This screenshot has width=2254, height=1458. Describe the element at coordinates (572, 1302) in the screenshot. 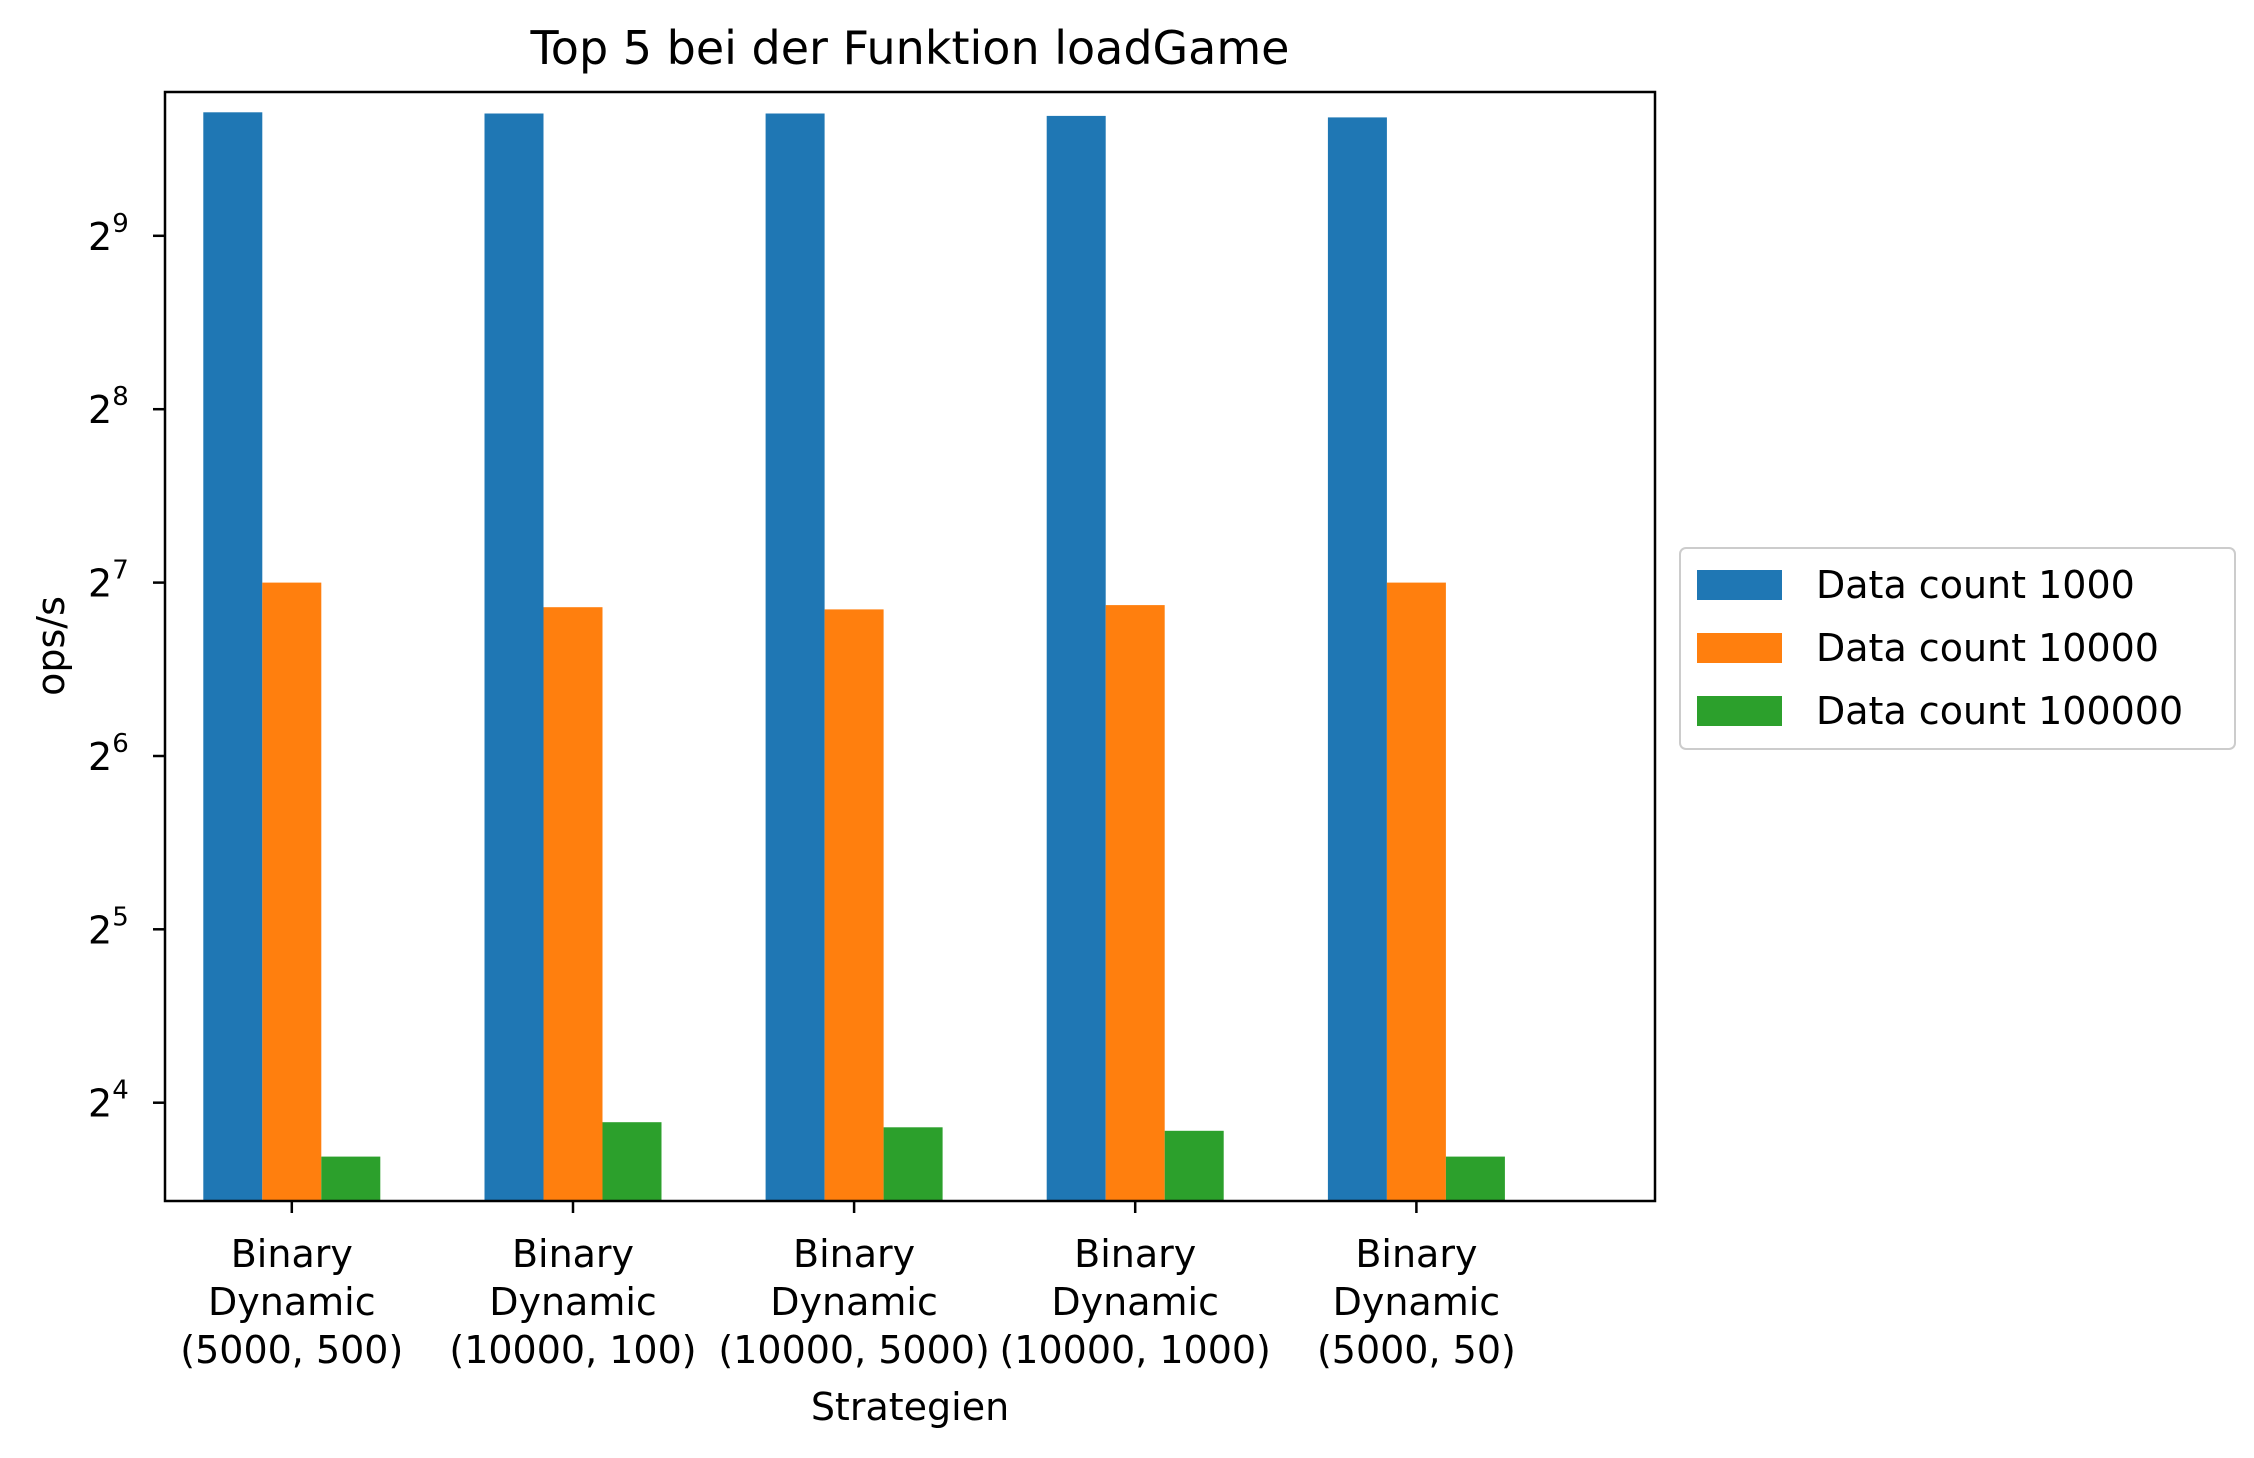

I see `x-tick-label-2: Binary Dynamic (10000, 100)` at that location.